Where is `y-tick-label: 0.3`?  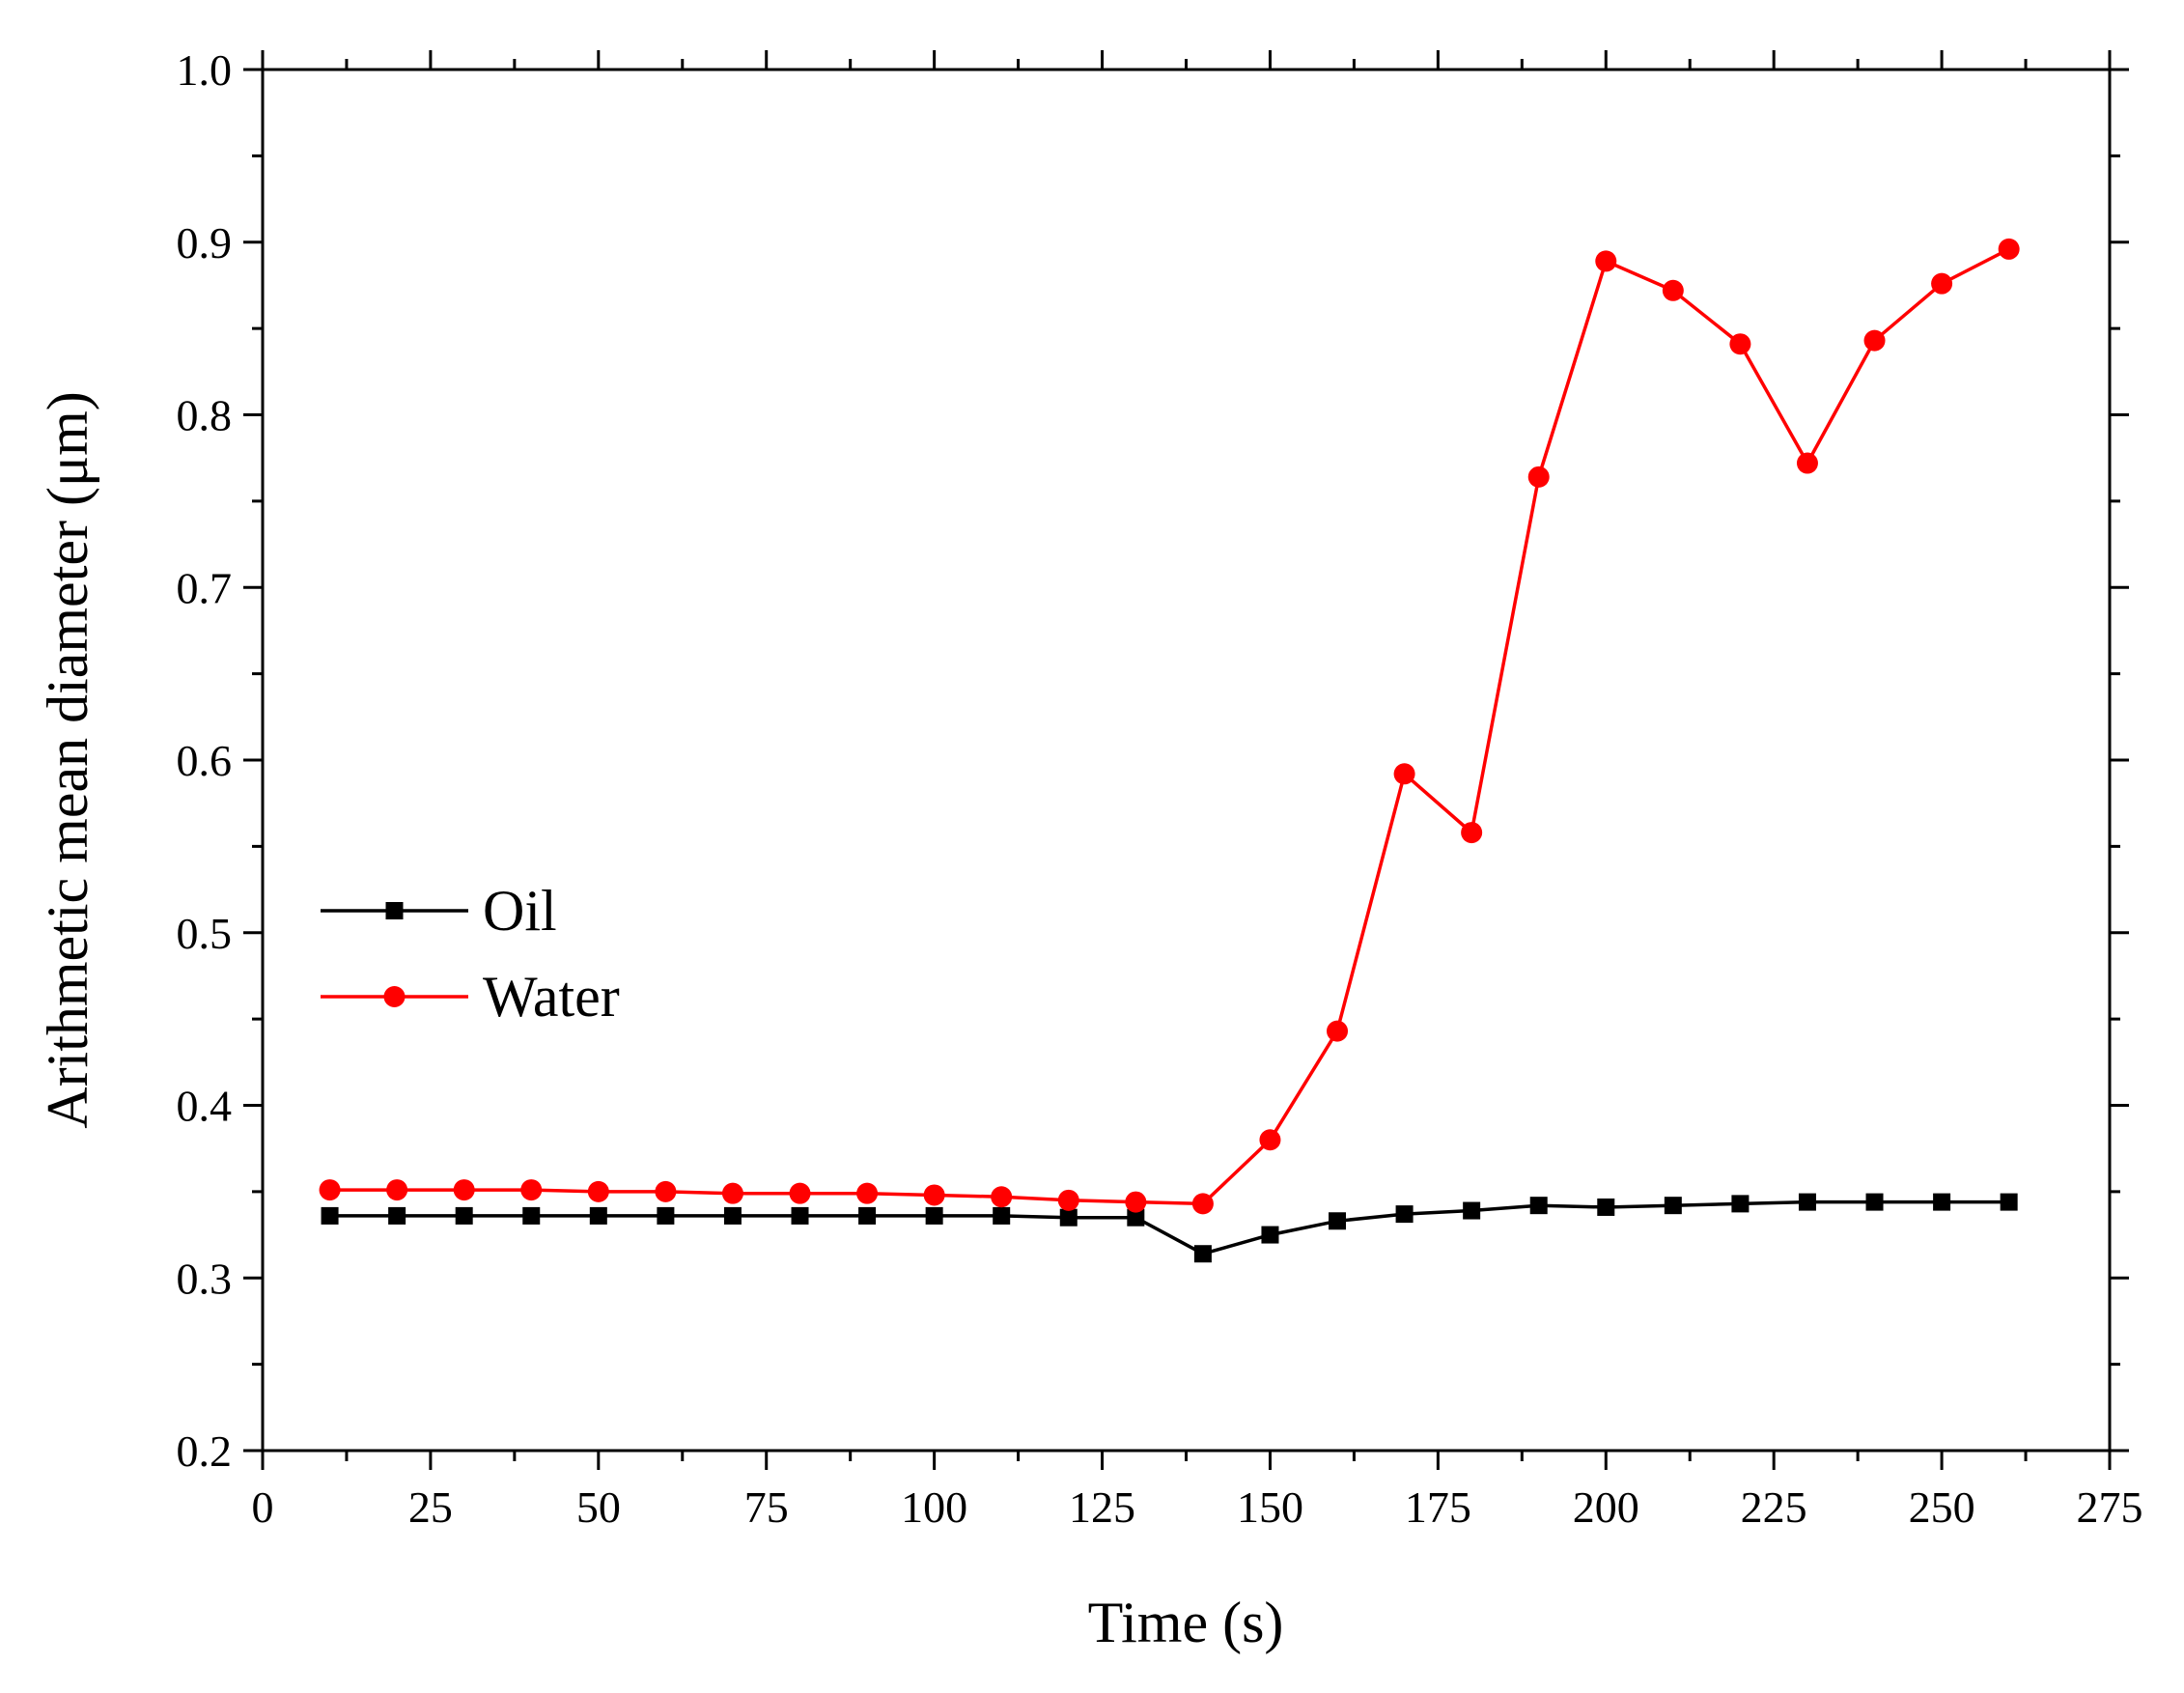 y-tick-label: 0.3 is located at coordinates (205, 1278).